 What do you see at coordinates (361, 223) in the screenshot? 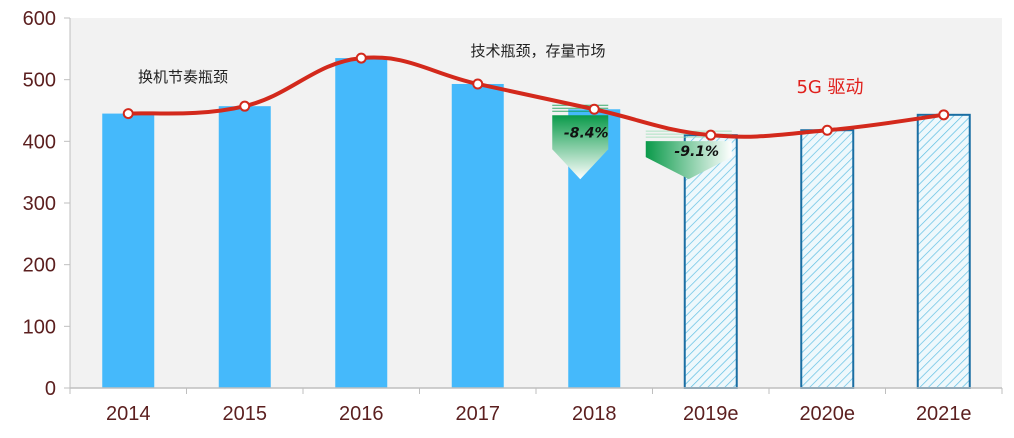
I see `bar-2016` at bounding box center [361, 223].